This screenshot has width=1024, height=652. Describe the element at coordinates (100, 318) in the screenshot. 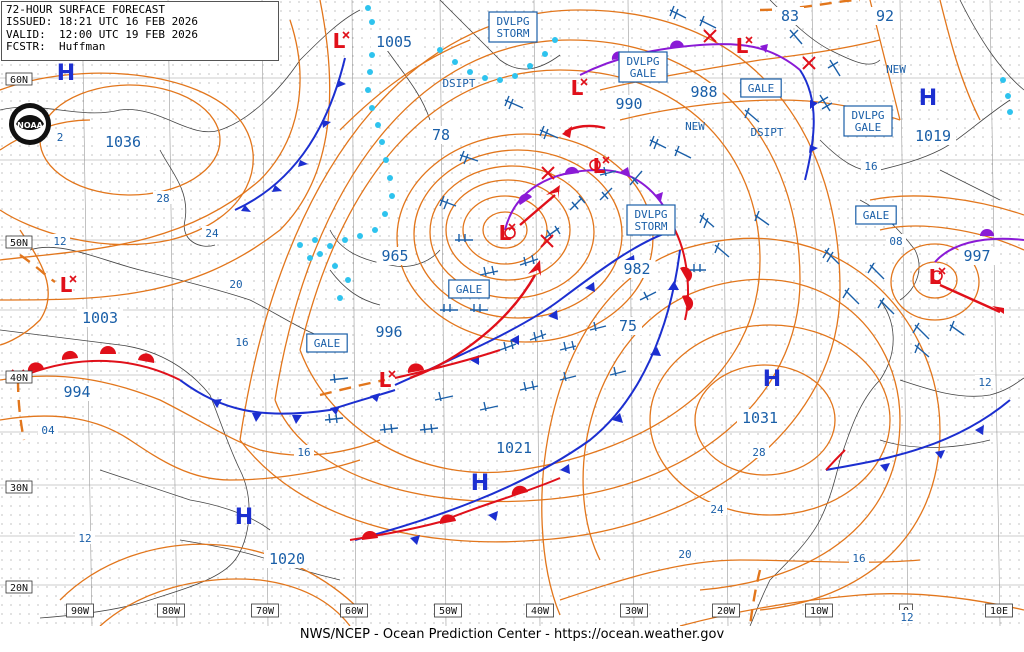

I see `svg-text: 1003` at that location.